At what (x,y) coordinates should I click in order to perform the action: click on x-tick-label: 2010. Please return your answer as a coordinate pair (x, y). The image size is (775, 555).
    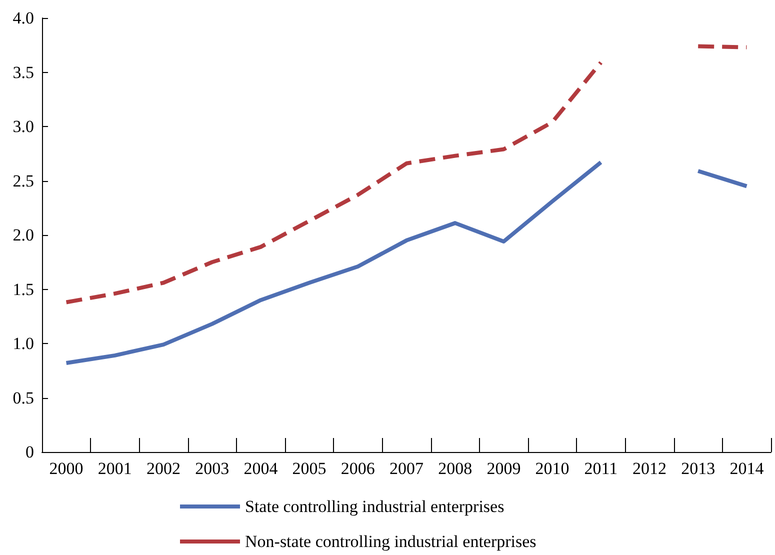
    Looking at the image, I should click on (552, 468).